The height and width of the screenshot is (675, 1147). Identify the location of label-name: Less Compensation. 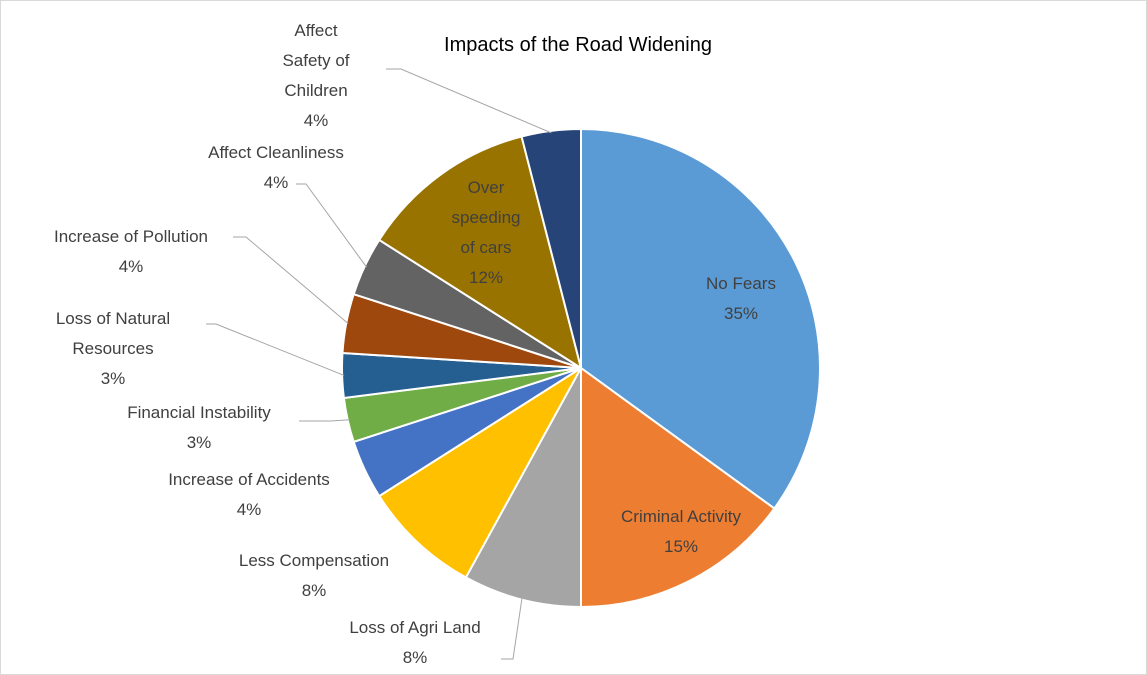
(314, 560).